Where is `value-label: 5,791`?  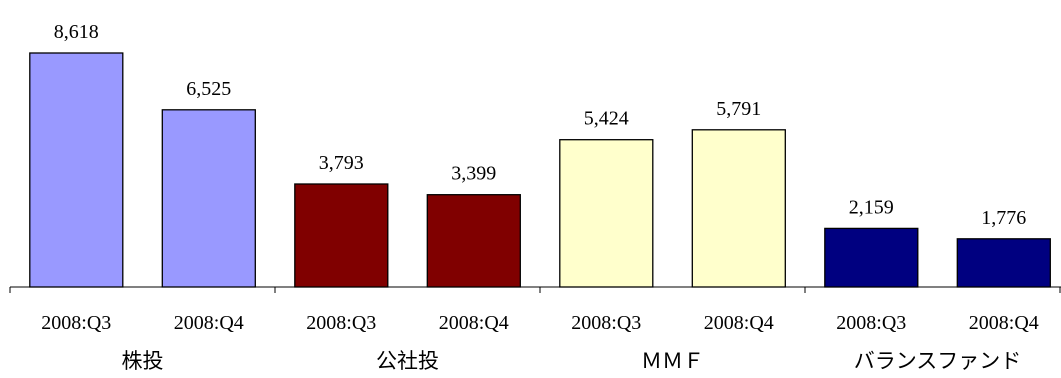 value-label: 5,791 is located at coordinates (738, 109).